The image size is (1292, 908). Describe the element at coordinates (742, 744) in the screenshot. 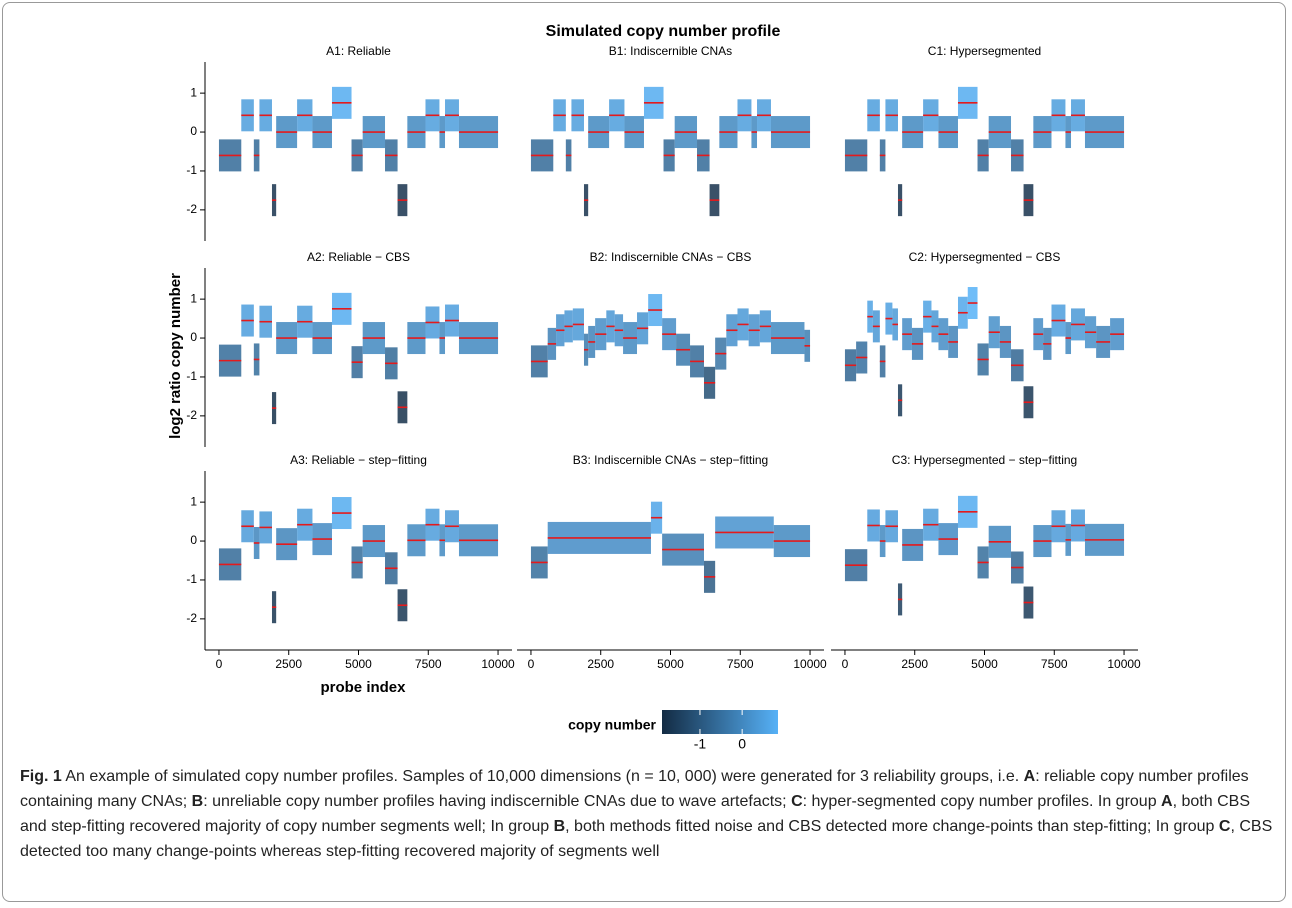

I see `colorbar-tick-label: 0` at that location.